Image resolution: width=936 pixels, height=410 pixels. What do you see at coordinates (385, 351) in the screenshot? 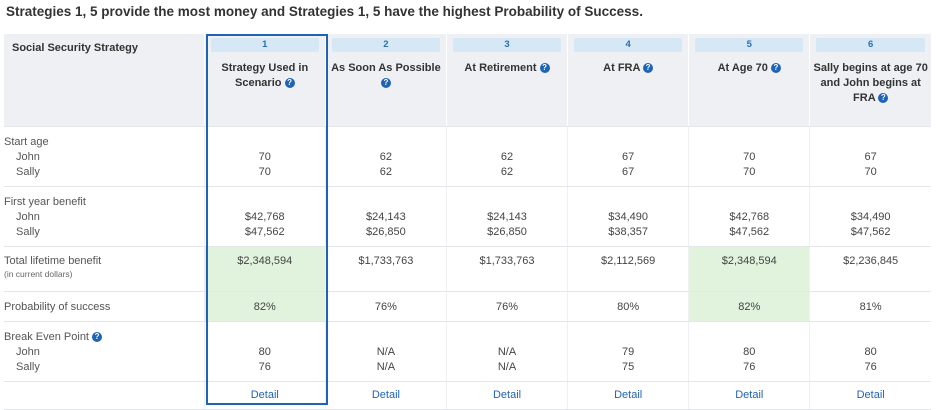
I see `value-cell: N/A N/A` at bounding box center [385, 351].